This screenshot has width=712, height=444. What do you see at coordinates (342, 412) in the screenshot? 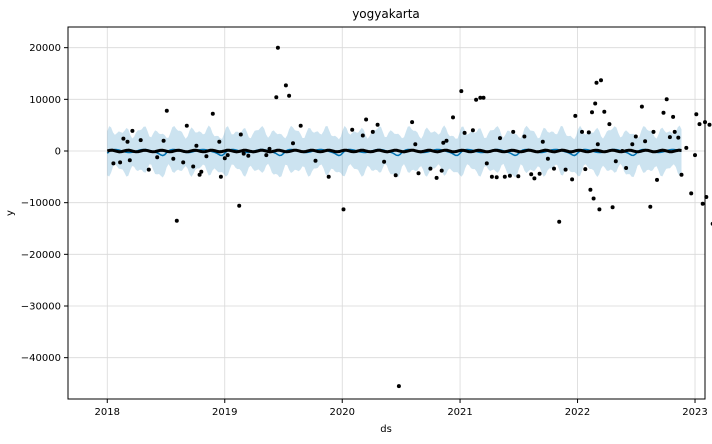
I see `x-tick-label: 2020` at bounding box center [342, 412].